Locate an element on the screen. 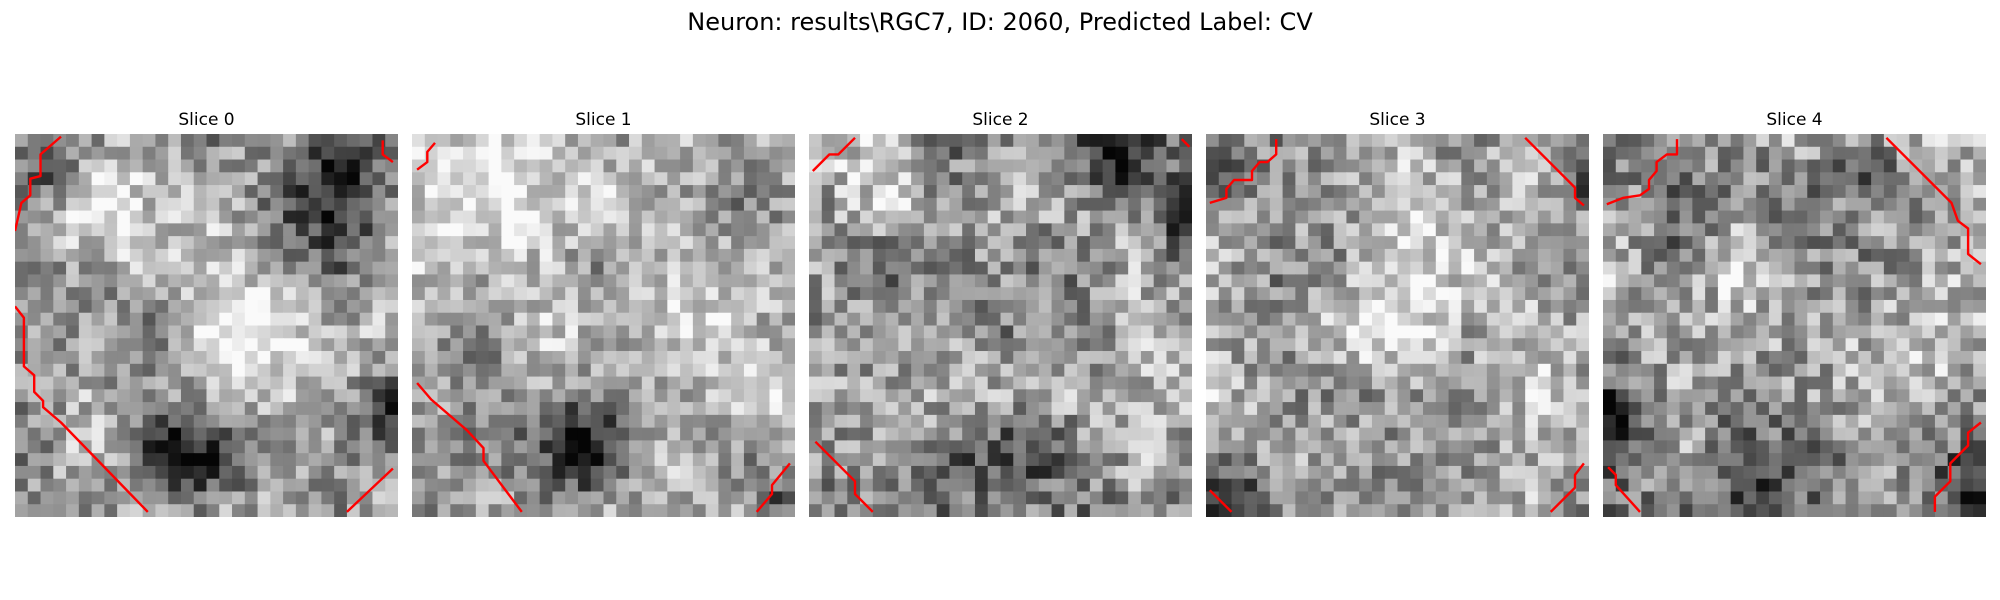 Image resolution: width=2000 pixels, height=600 pixels. slice-title-4: Slice 4 is located at coordinates (1794, 120).